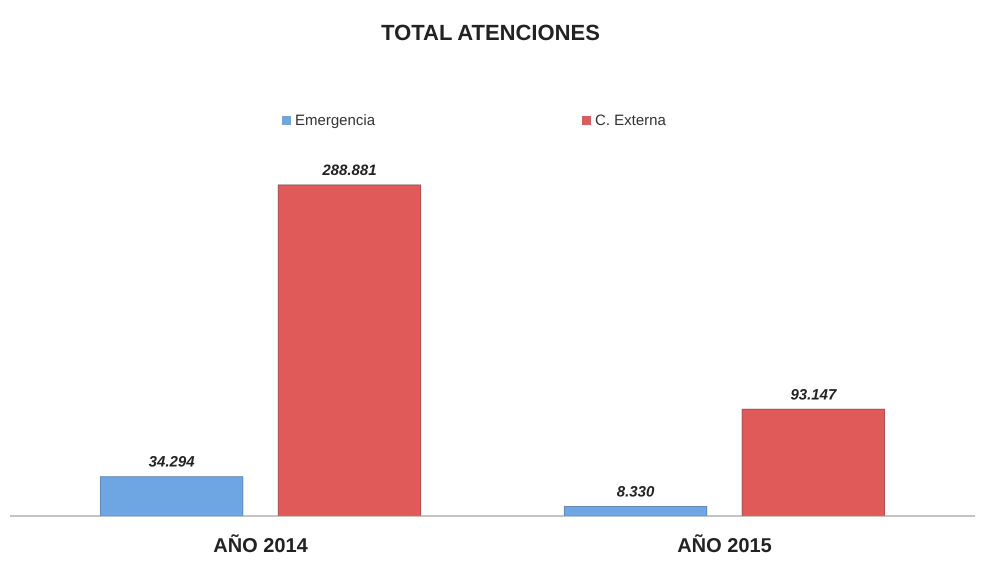  Describe the element at coordinates (724, 546) in the screenshot. I see `x-tick-label: AÑO 2015` at that location.